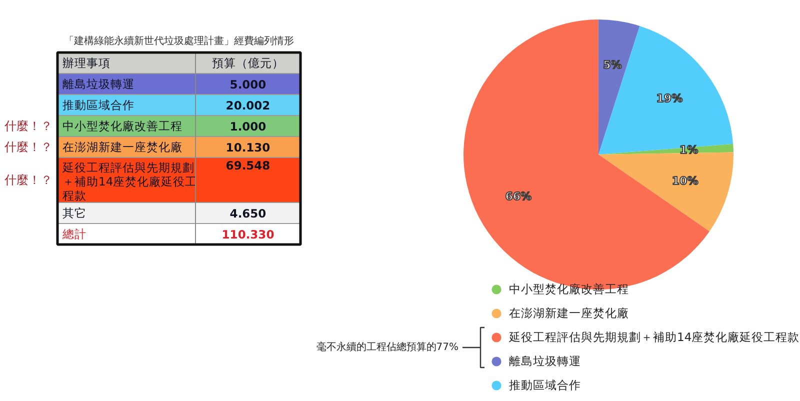 This screenshot has height=401, width=800. Describe the element at coordinates (545, 385) in the screenshot. I see `legend-label: 推動區域合作` at that location.